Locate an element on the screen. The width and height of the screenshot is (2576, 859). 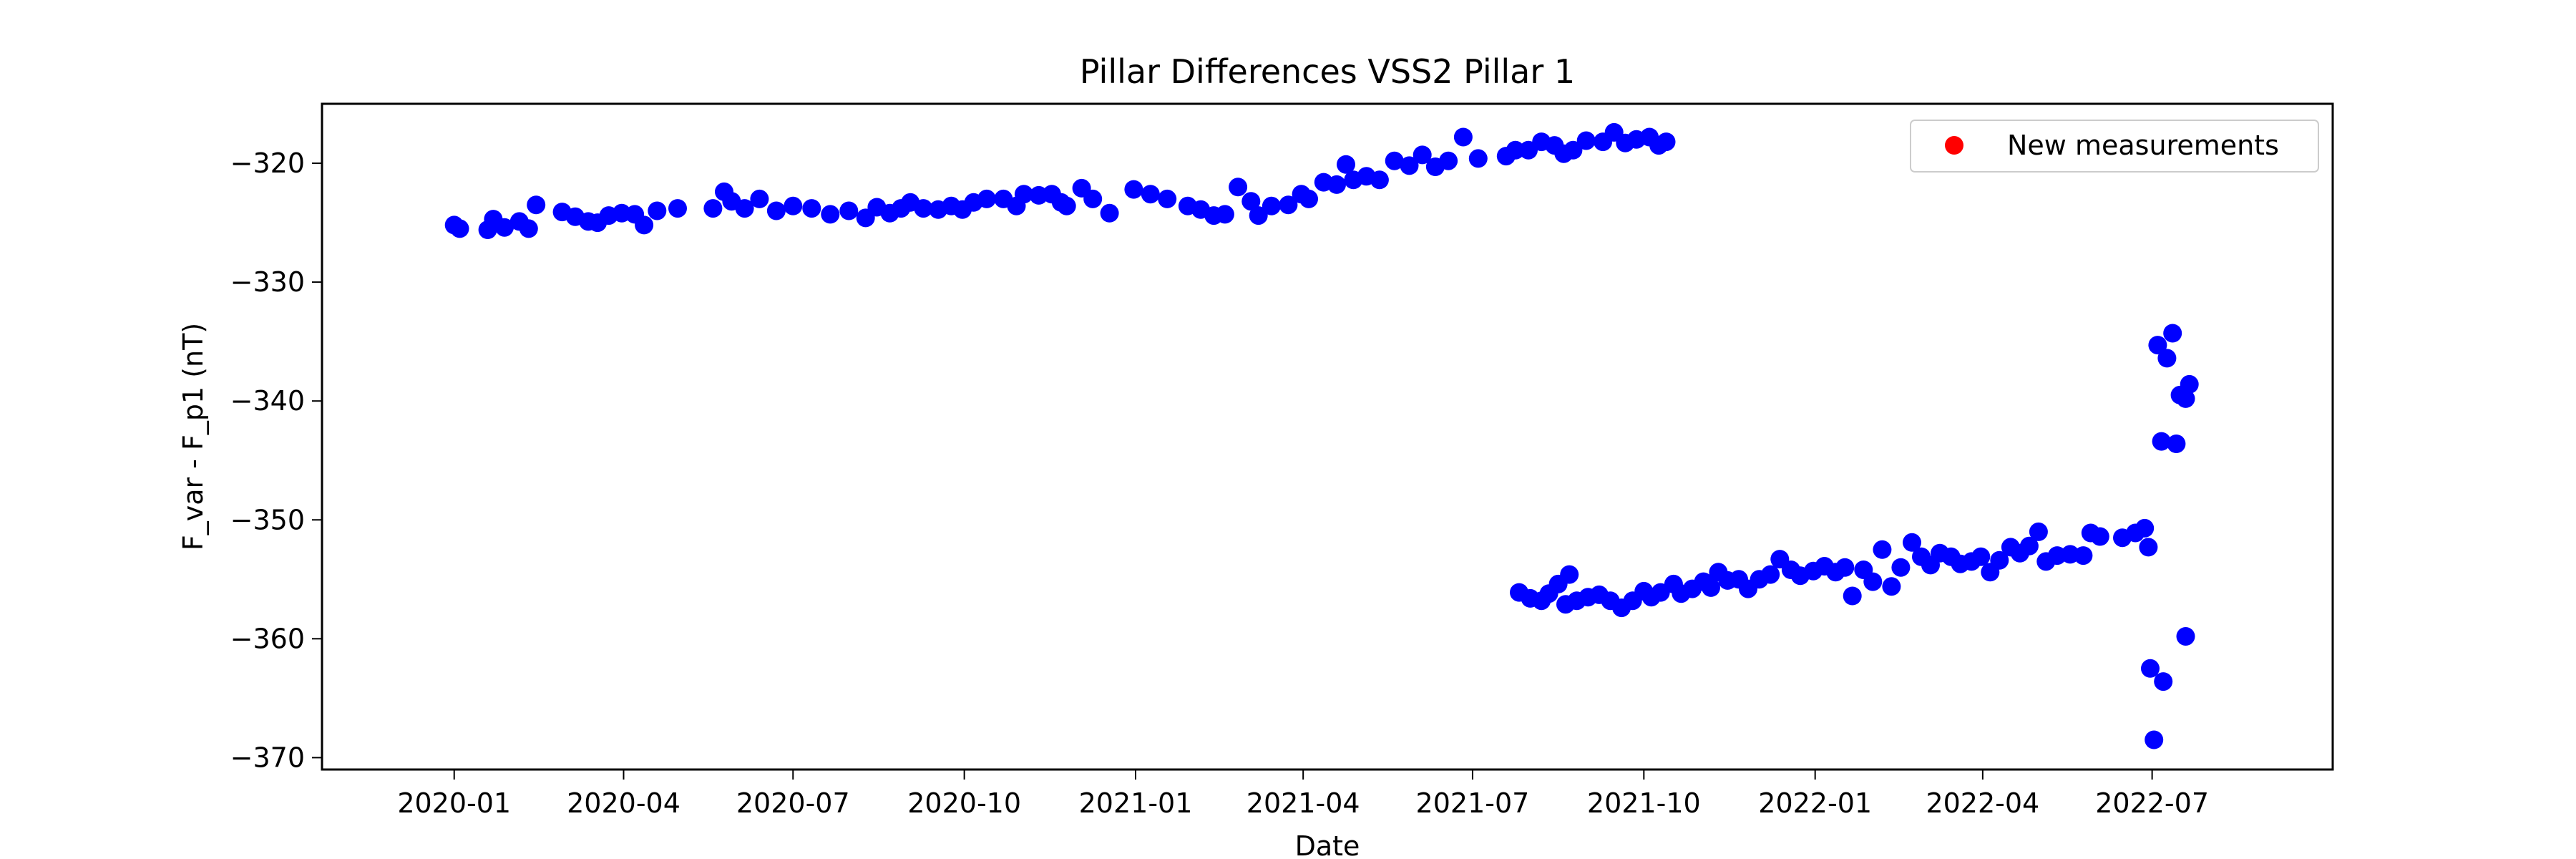
y-axis: −320 −330 −340 −350 −360 −370 is located at coordinates (276, 460).